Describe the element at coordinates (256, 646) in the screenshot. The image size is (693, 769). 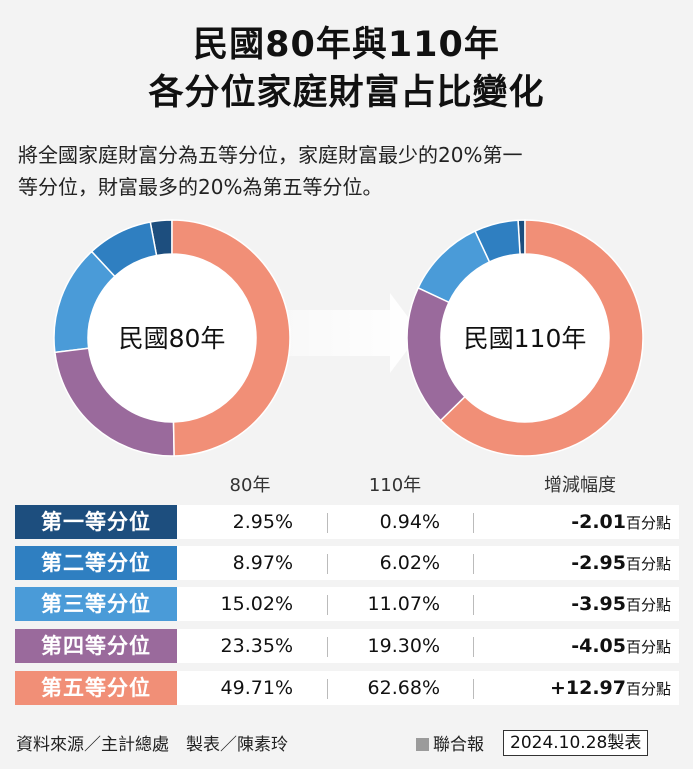
I see `value-80: 23.35%` at that location.